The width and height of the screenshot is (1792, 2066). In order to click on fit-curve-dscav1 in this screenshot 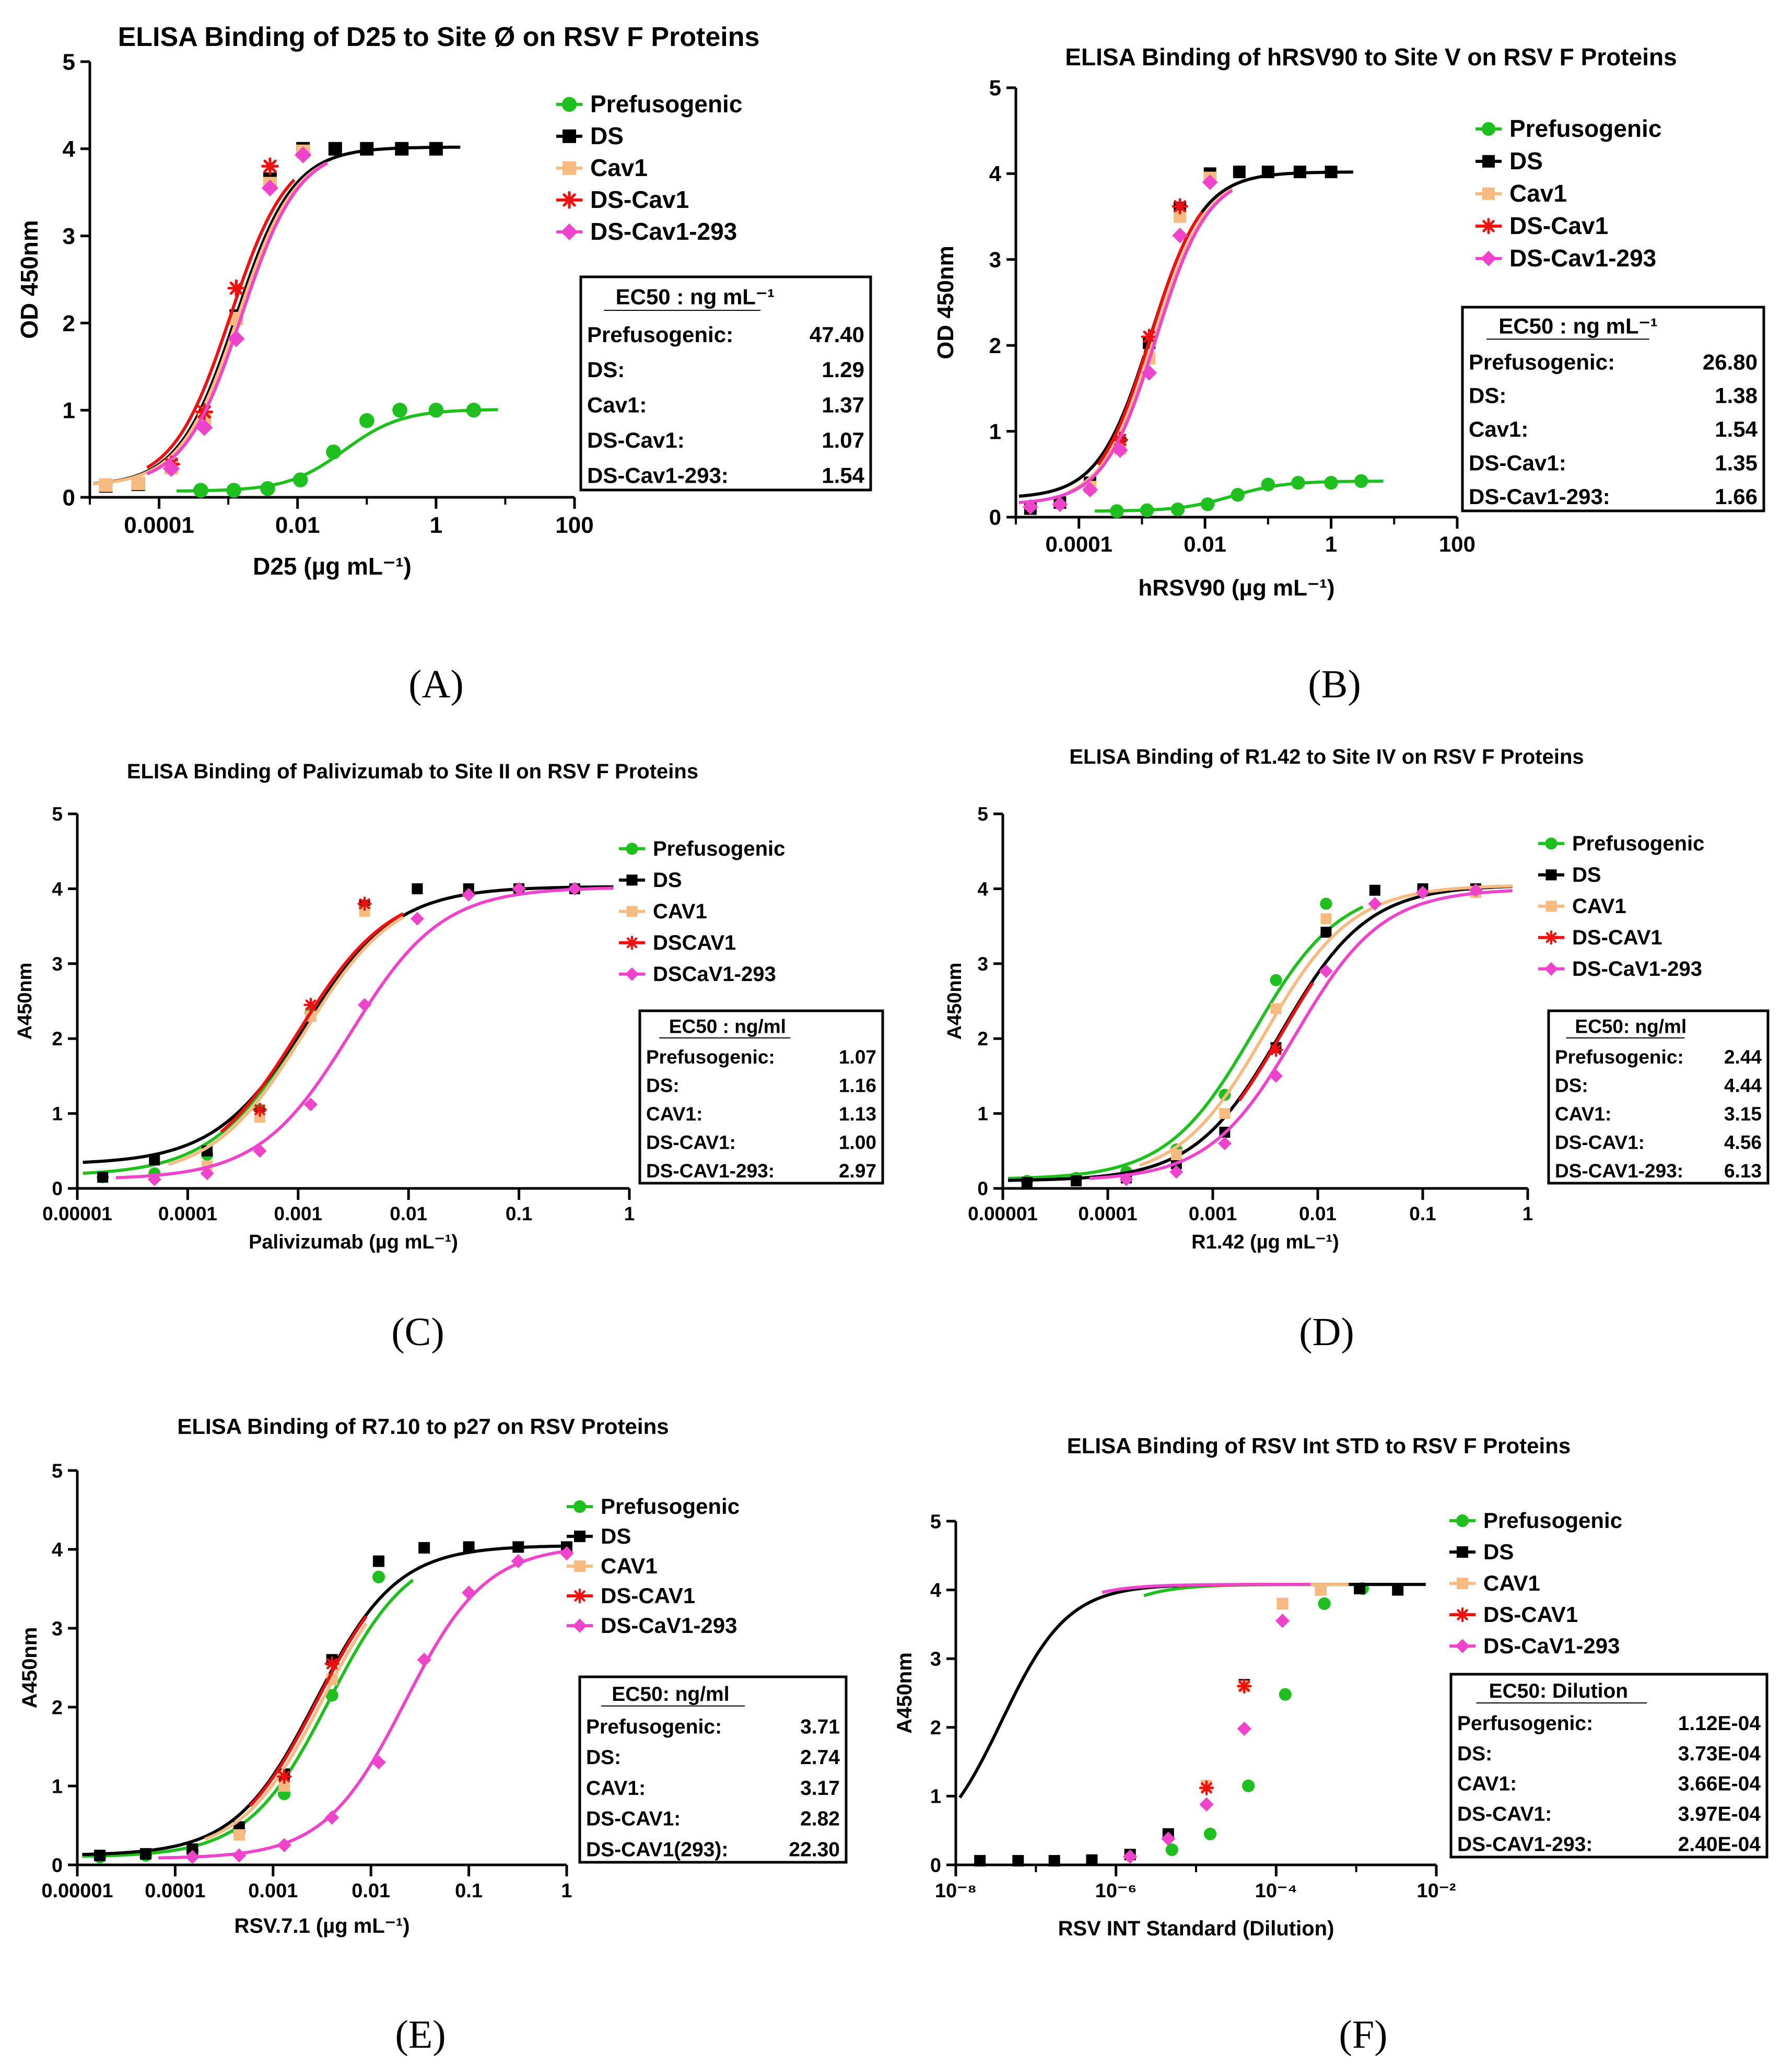, I will do `click(312, 1023)`.